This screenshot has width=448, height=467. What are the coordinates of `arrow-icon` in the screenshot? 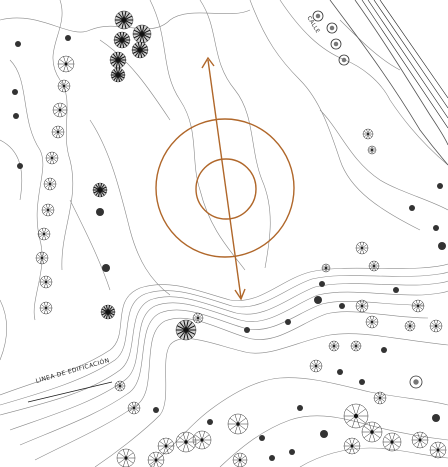 It's located at (240, 294).